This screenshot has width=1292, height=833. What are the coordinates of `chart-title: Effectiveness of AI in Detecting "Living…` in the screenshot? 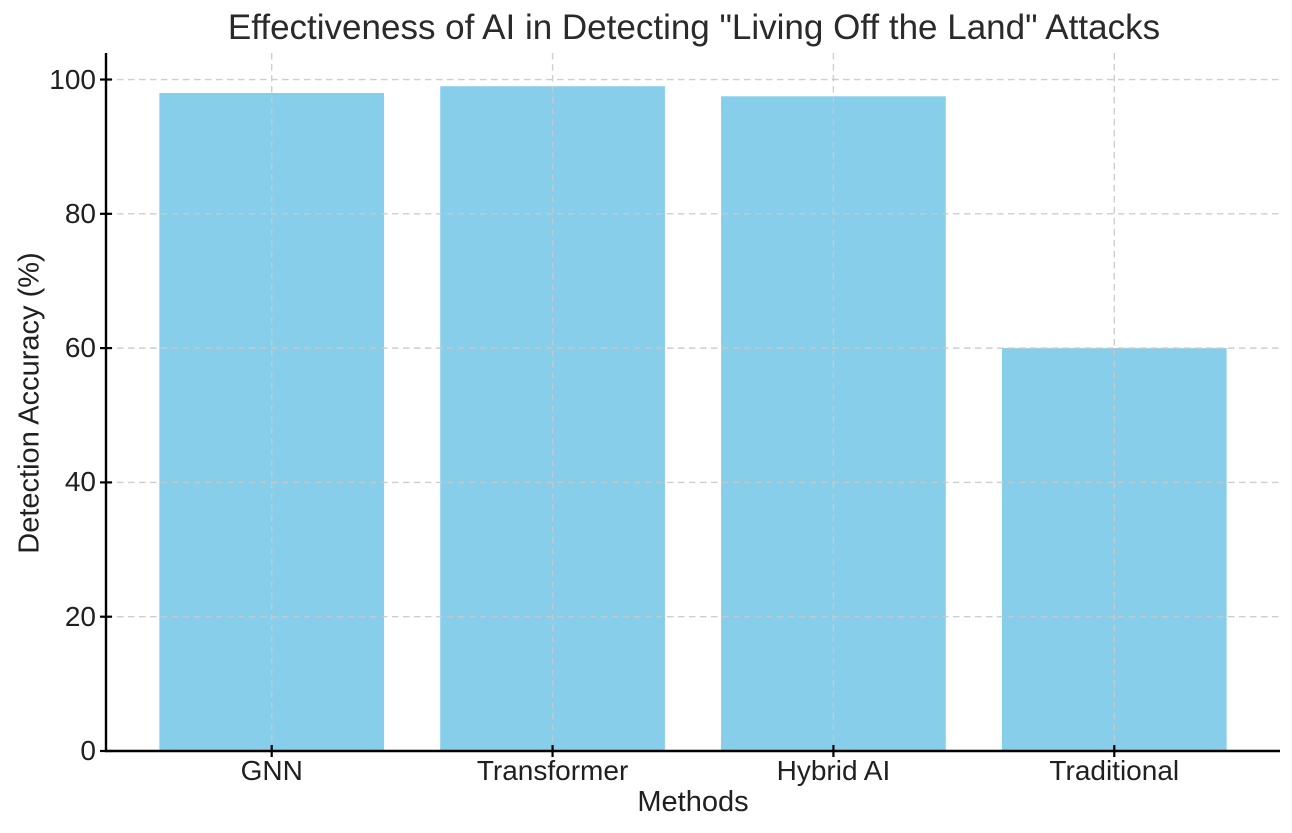 It's located at (694, 27).